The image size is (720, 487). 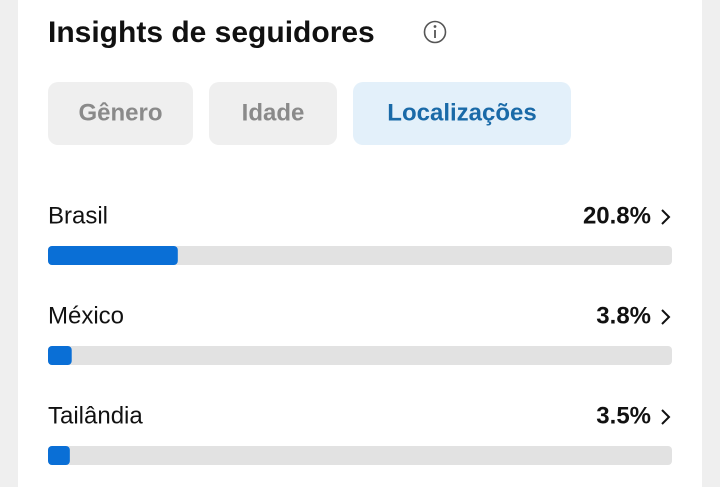 What do you see at coordinates (617, 215) in the screenshot?
I see `value-label: 20.8%` at bounding box center [617, 215].